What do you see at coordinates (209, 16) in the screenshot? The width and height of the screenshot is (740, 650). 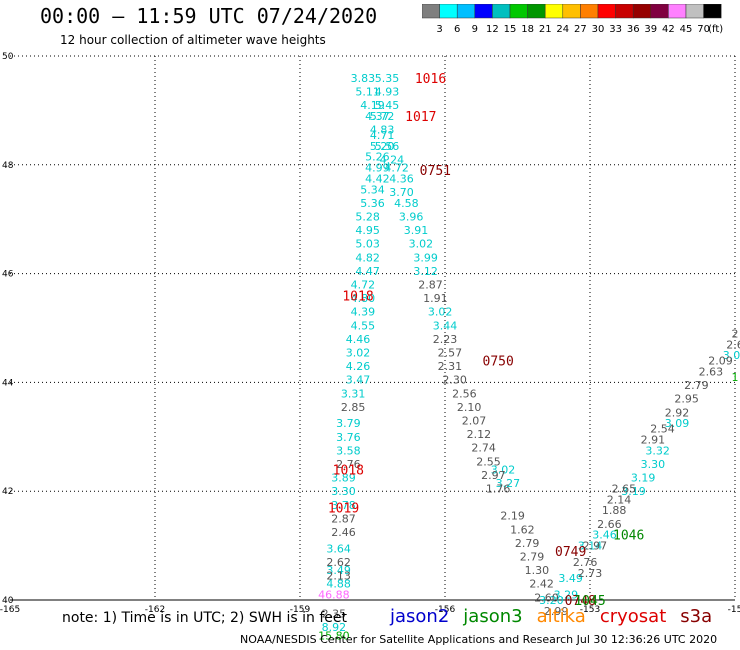 I see `page-title: 00:00 – 11:59 UTC 07/24/2020` at bounding box center [209, 16].